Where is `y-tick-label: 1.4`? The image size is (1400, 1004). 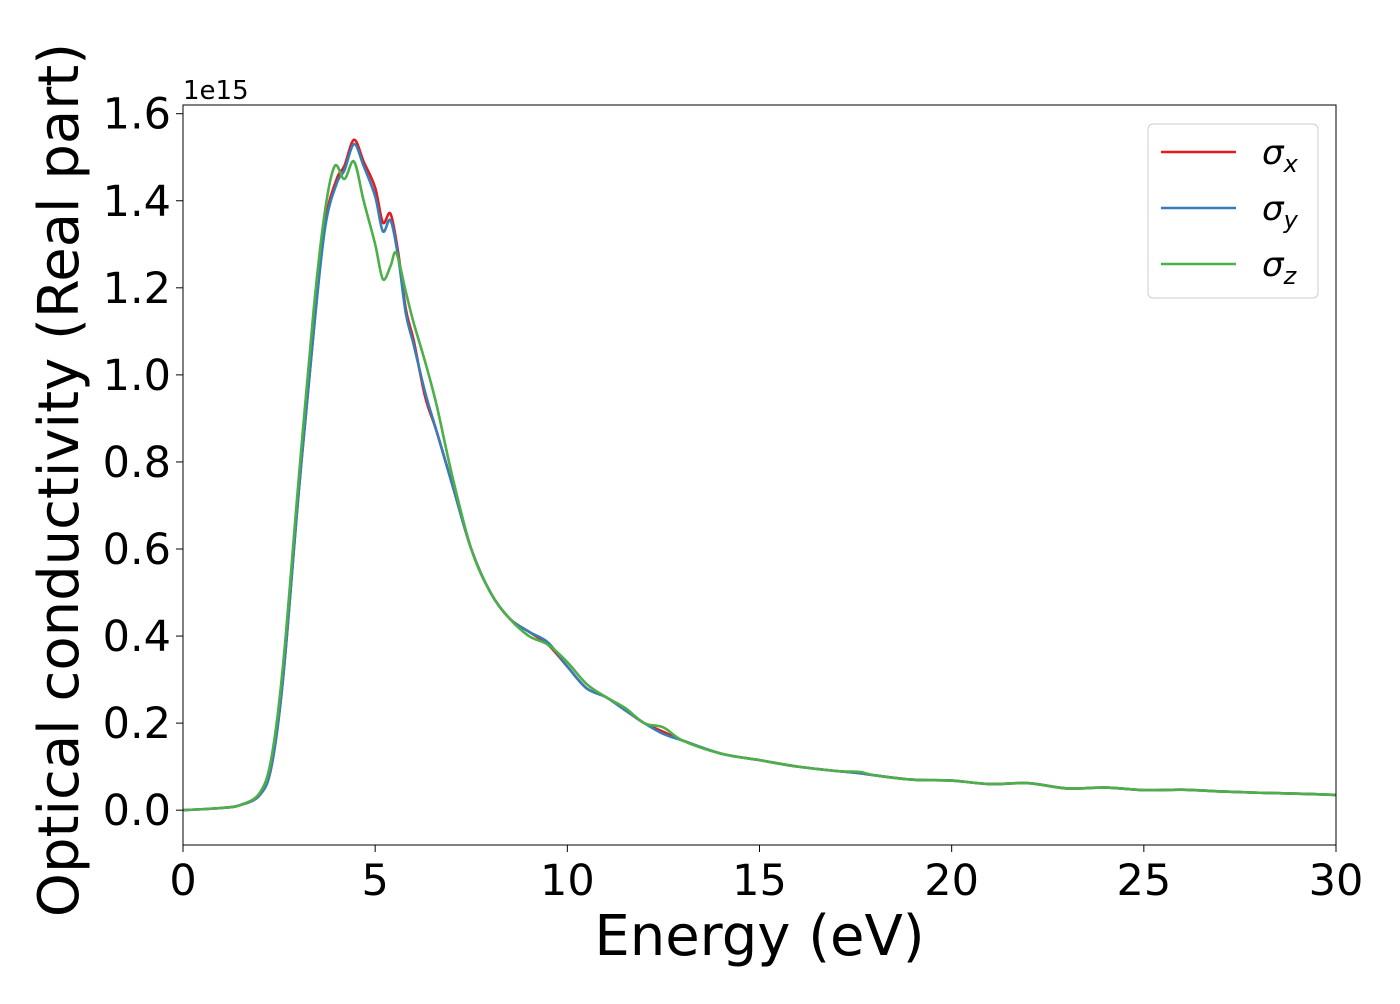
y-tick-label: 1.4 is located at coordinates (137, 202).